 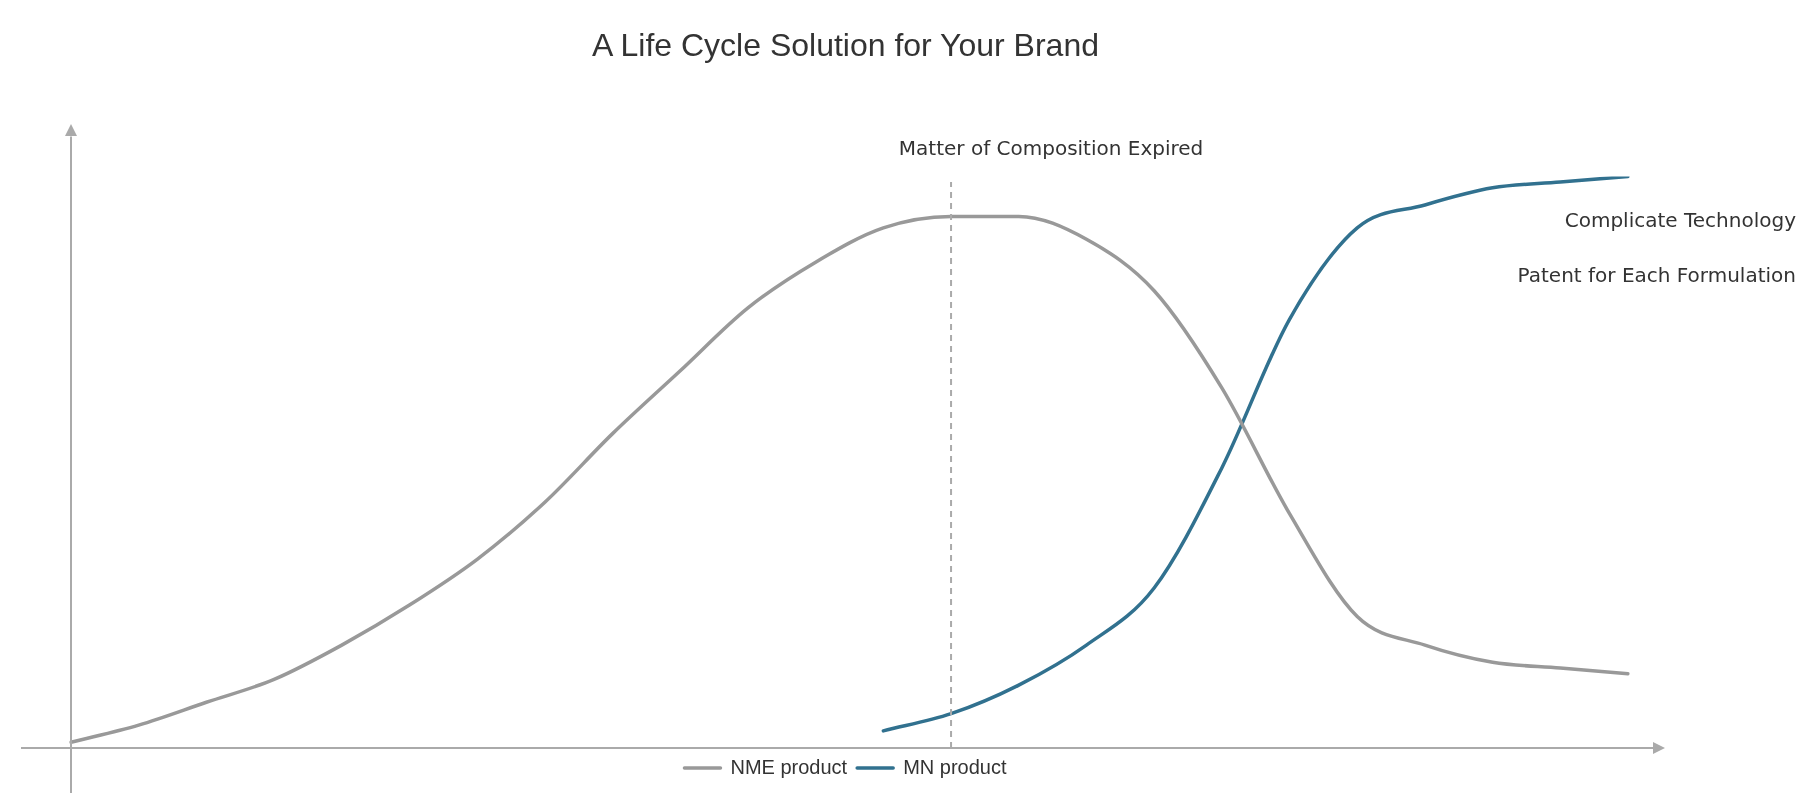 I want to click on legend-label: MN product, so click(x=955, y=766).